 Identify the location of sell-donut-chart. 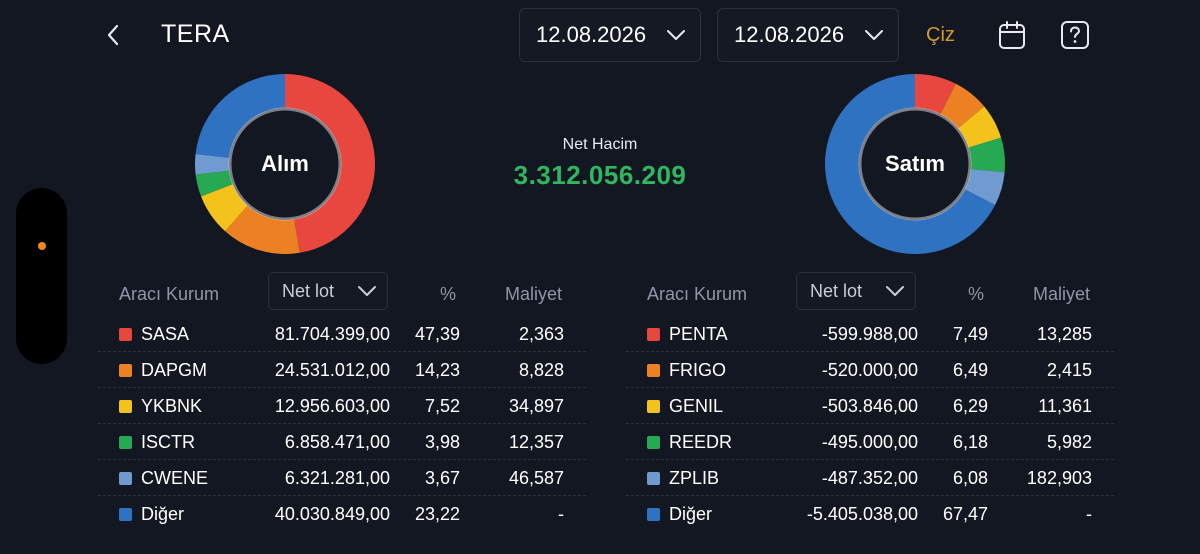
(915, 164).